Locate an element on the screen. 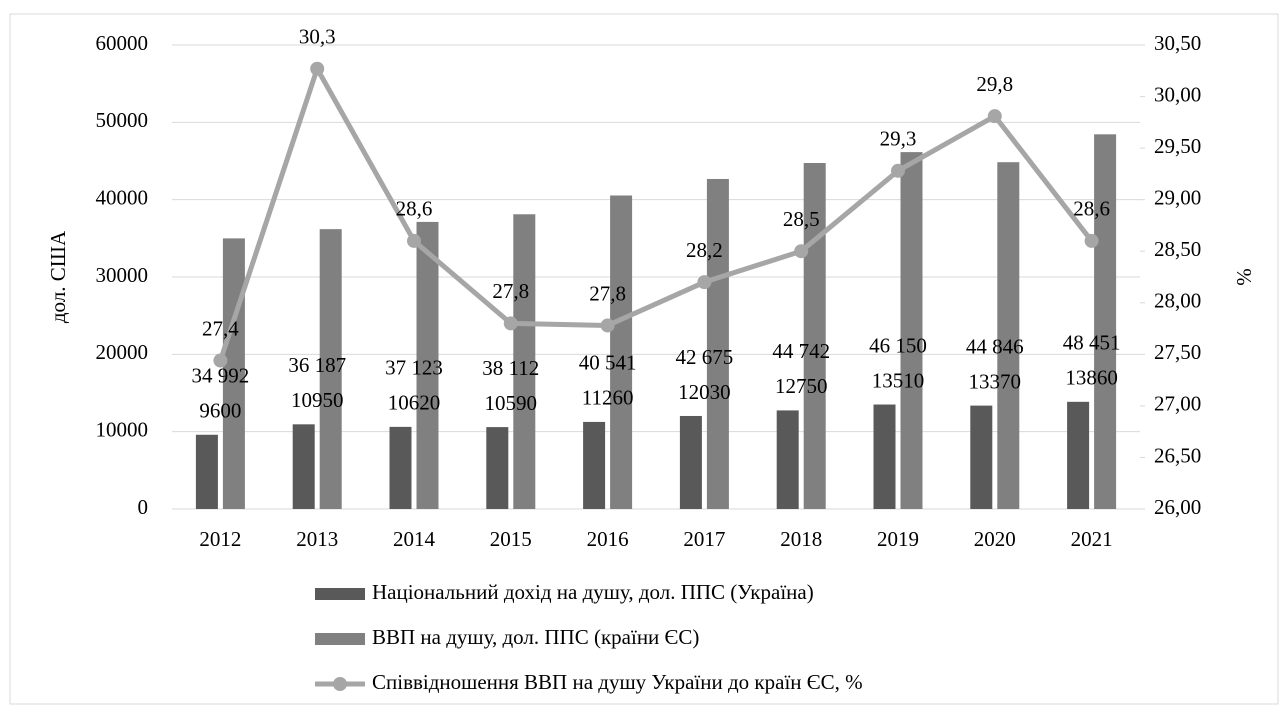  data-label: 12030 is located at coordinates (704, 392).